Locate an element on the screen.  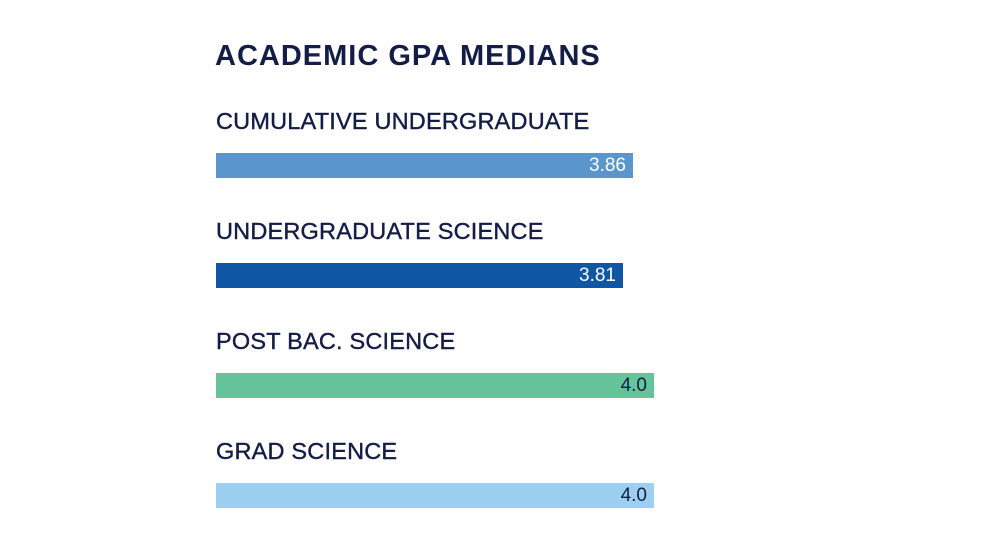
row-label-grad-science: GRAD SCIENCE is located at coordinates (307, 451).